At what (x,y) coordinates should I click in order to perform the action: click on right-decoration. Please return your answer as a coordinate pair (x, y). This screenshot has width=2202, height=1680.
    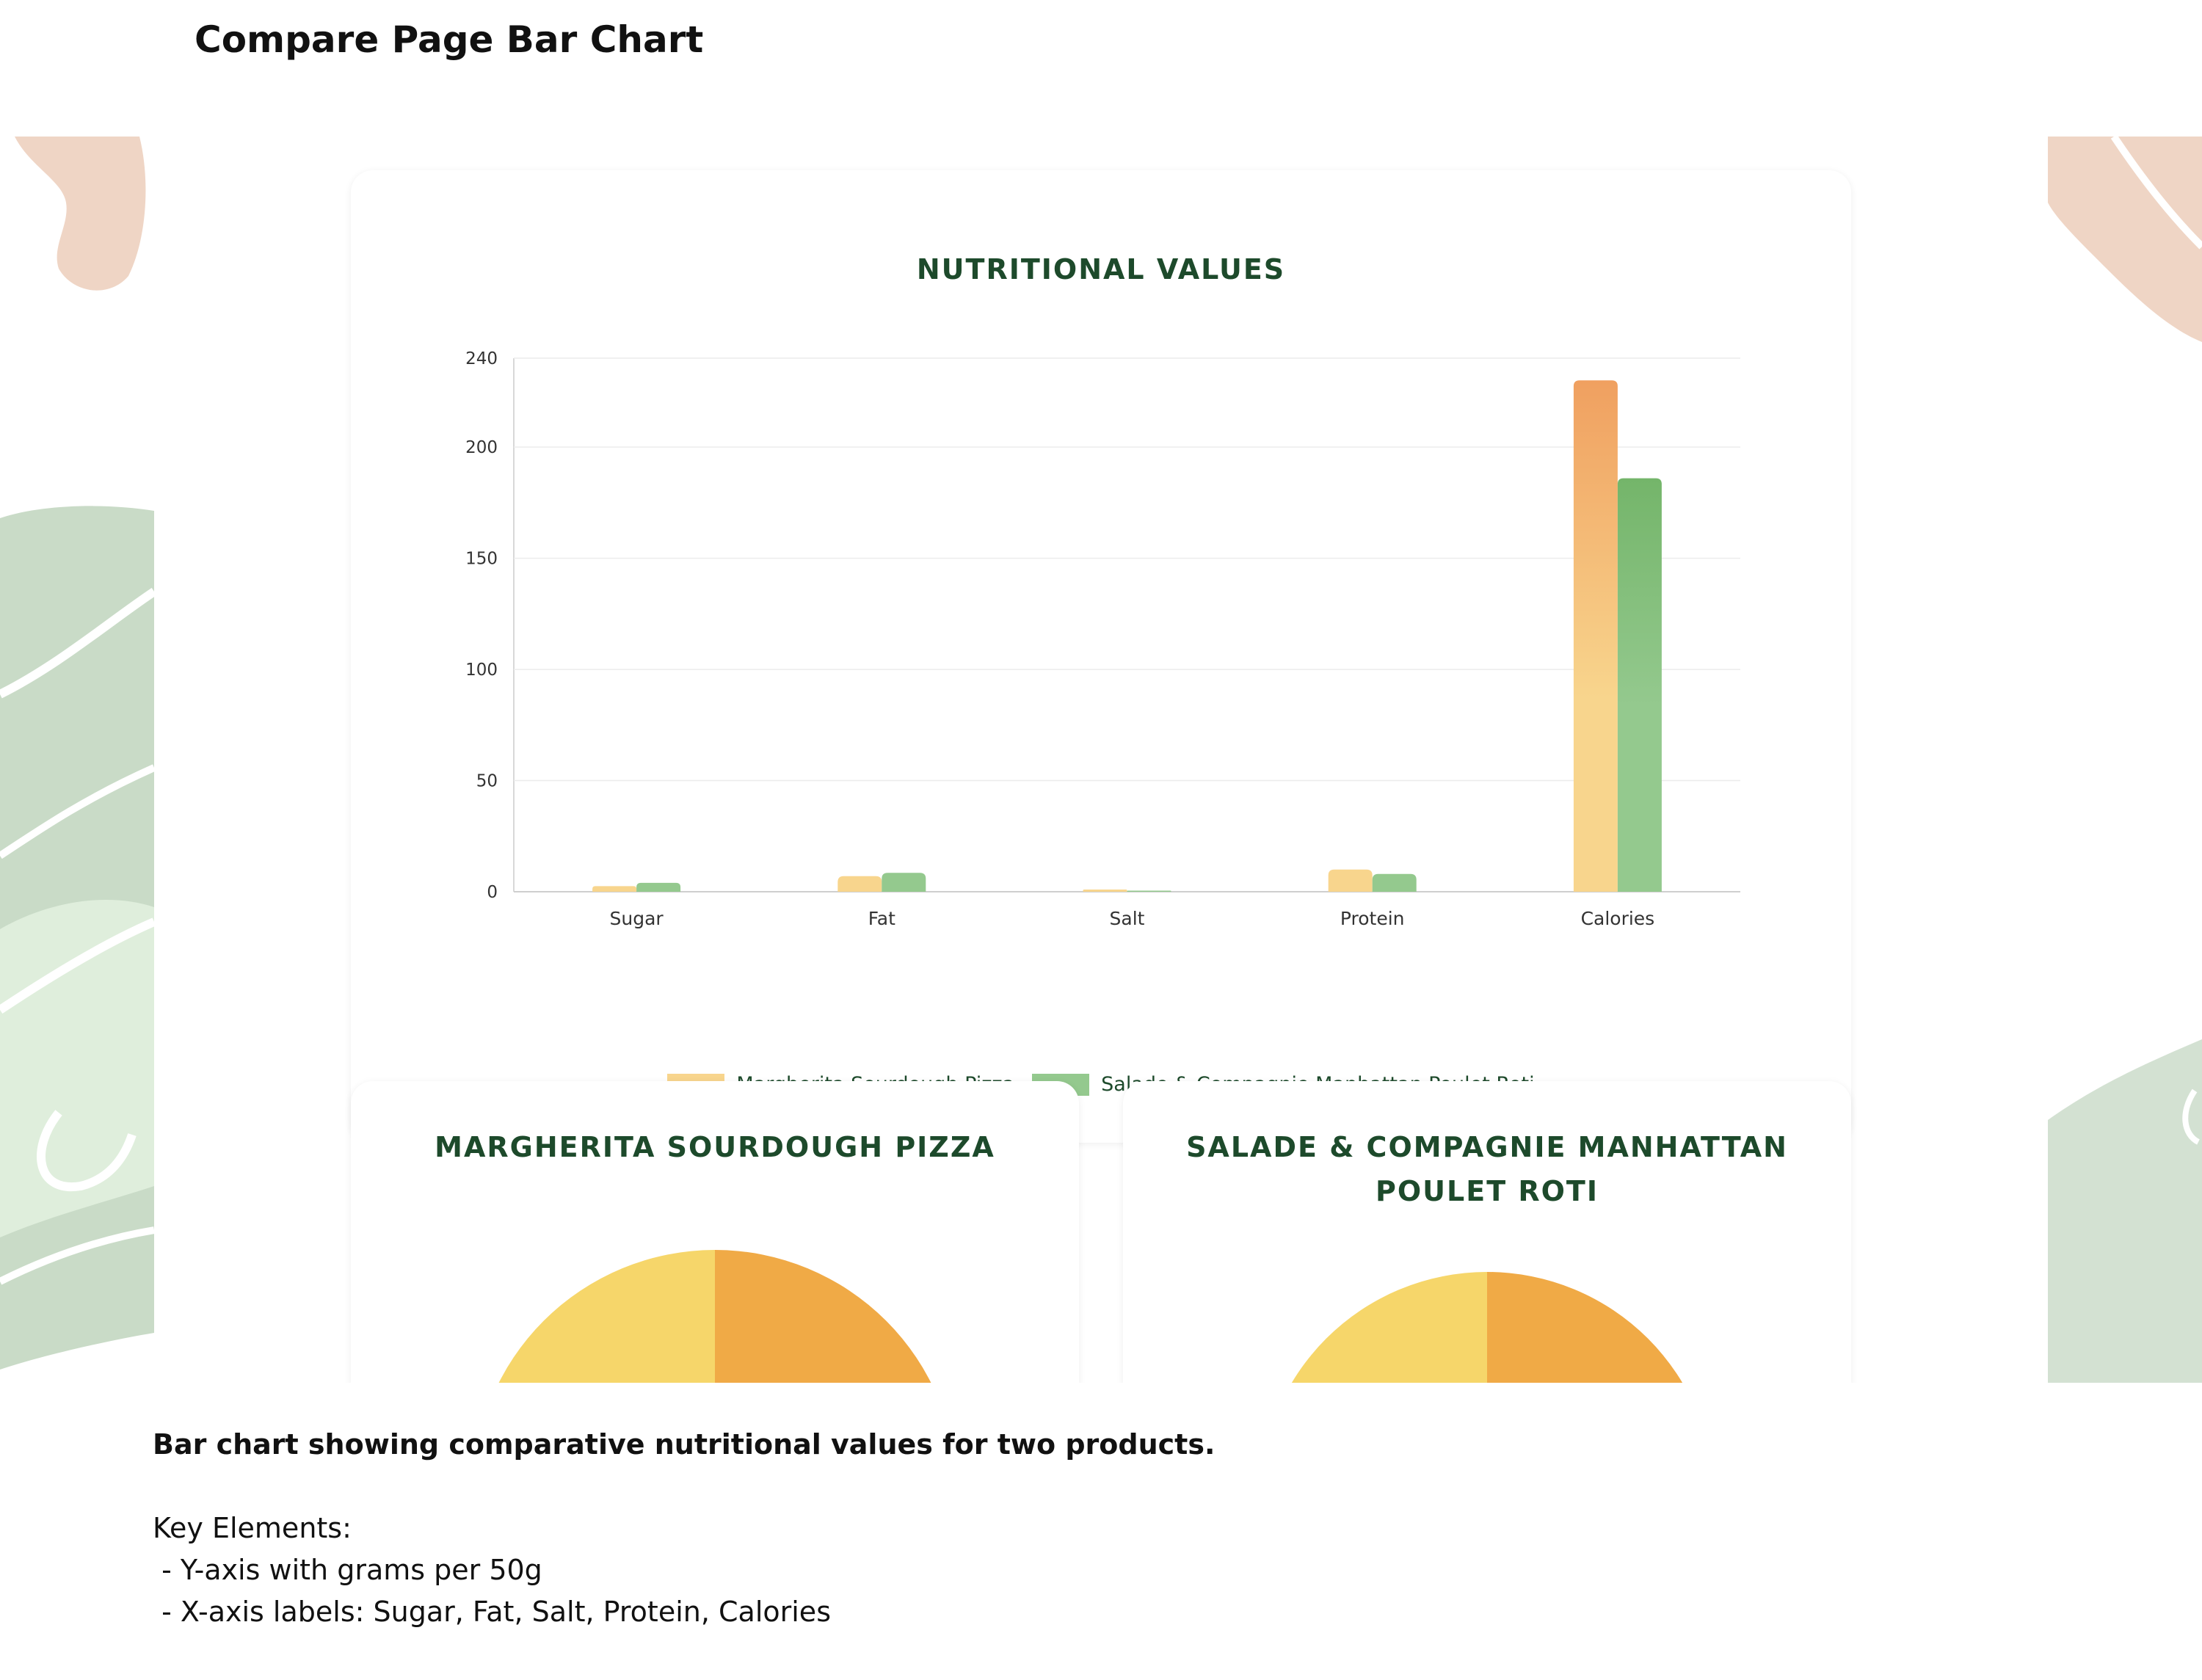
    Looking at the image, I should click on (2125, 760).